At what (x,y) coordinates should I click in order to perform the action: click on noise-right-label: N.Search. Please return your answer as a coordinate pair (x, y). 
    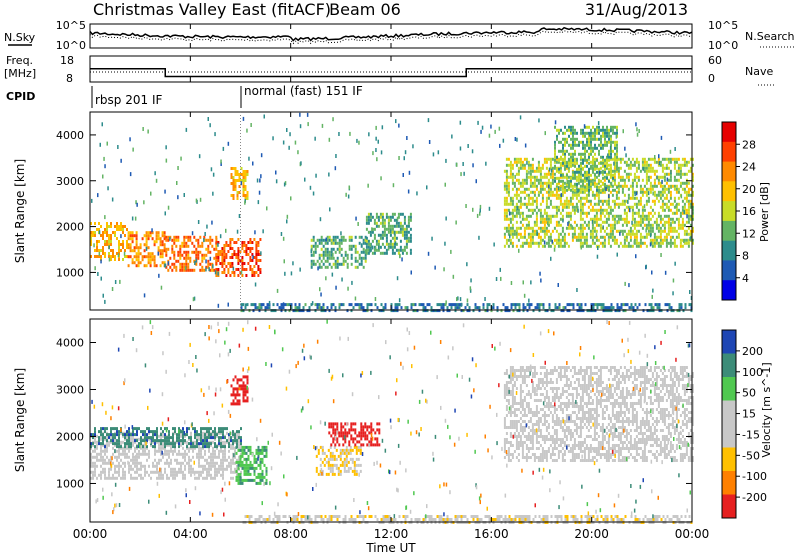
    Looking at the image, I should click on (770, 36).